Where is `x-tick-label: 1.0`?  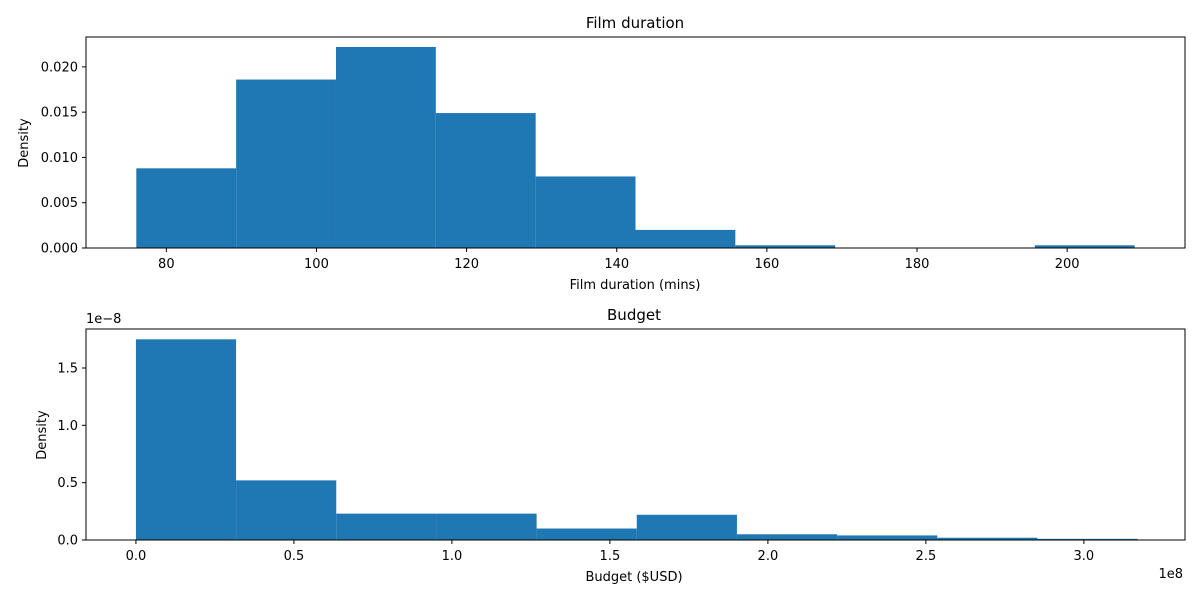 x-tick-label: 1.0 is located at coordinates (452, 556).